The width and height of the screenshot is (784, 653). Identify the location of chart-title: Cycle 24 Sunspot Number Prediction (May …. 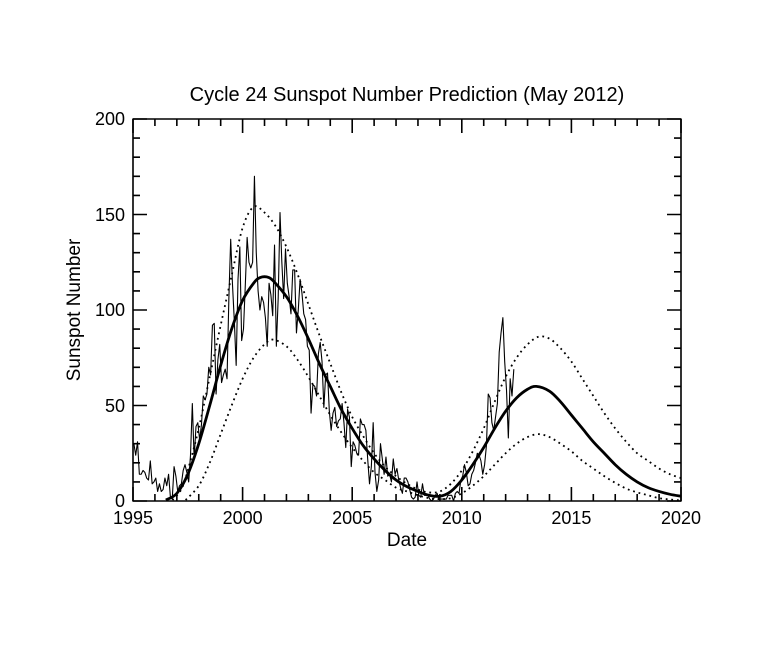
(407, 95).